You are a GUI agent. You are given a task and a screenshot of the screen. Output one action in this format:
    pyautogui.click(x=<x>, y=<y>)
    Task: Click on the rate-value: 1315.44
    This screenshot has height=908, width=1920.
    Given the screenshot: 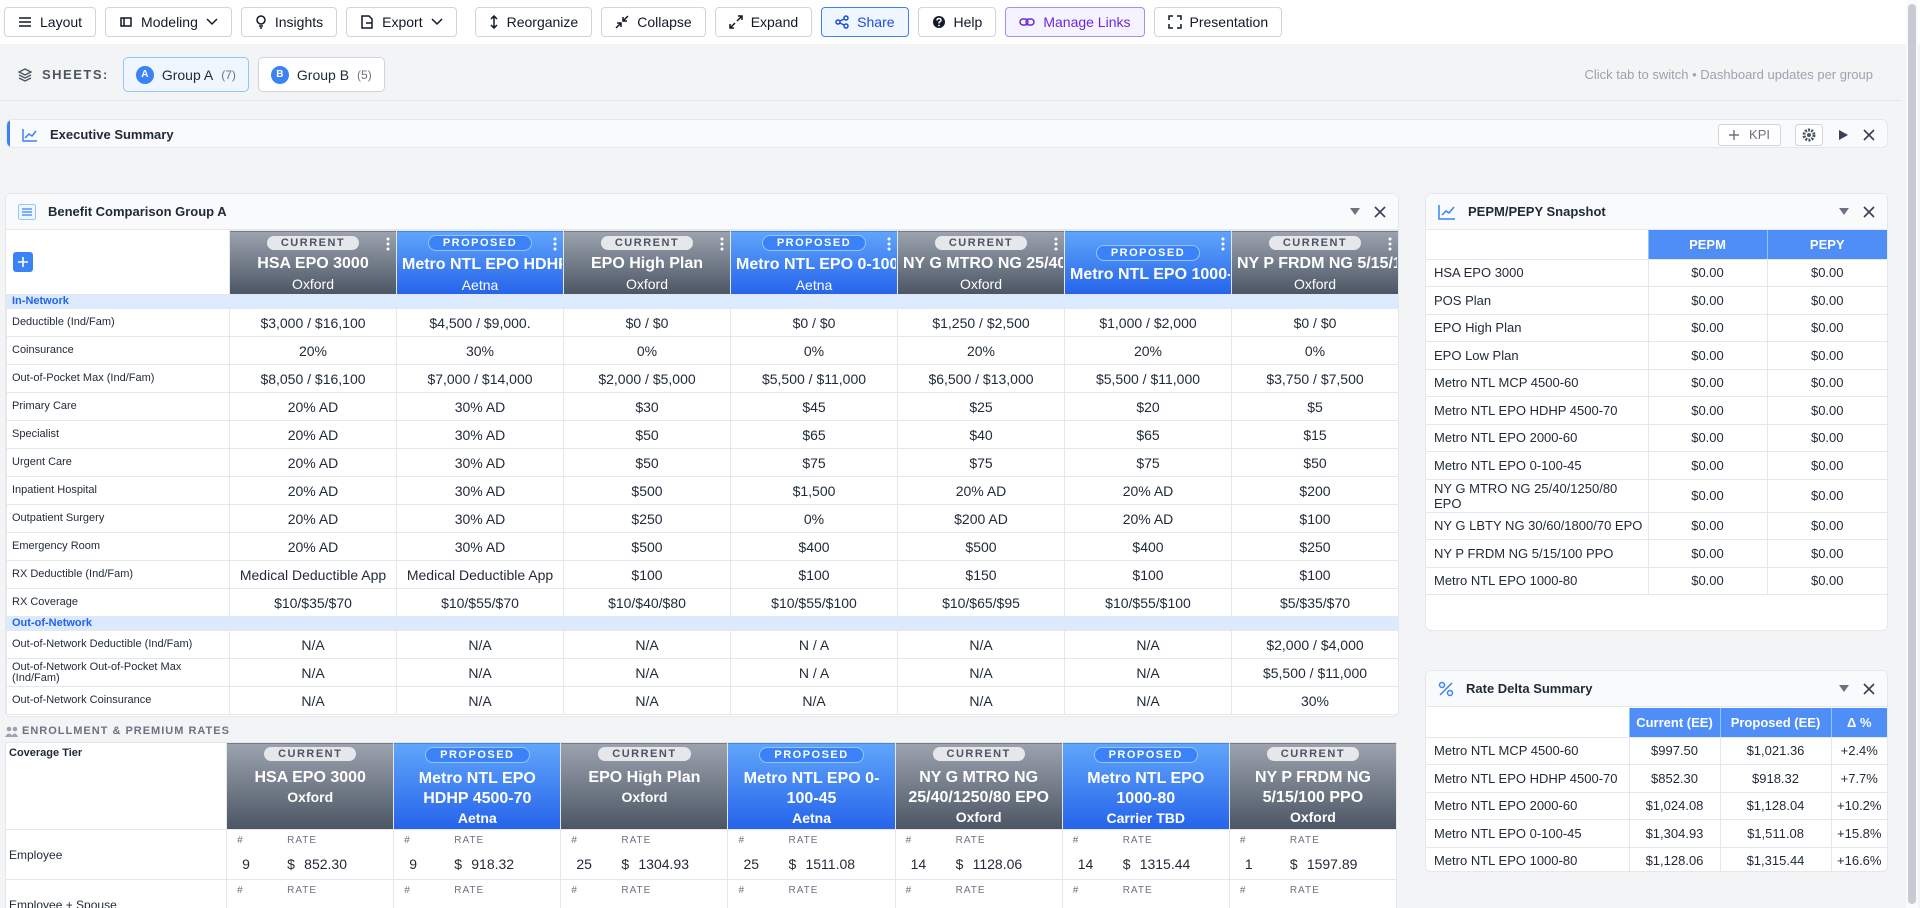 What is the action you would take?
    pyautogui.click(x=1165, y=864)
    